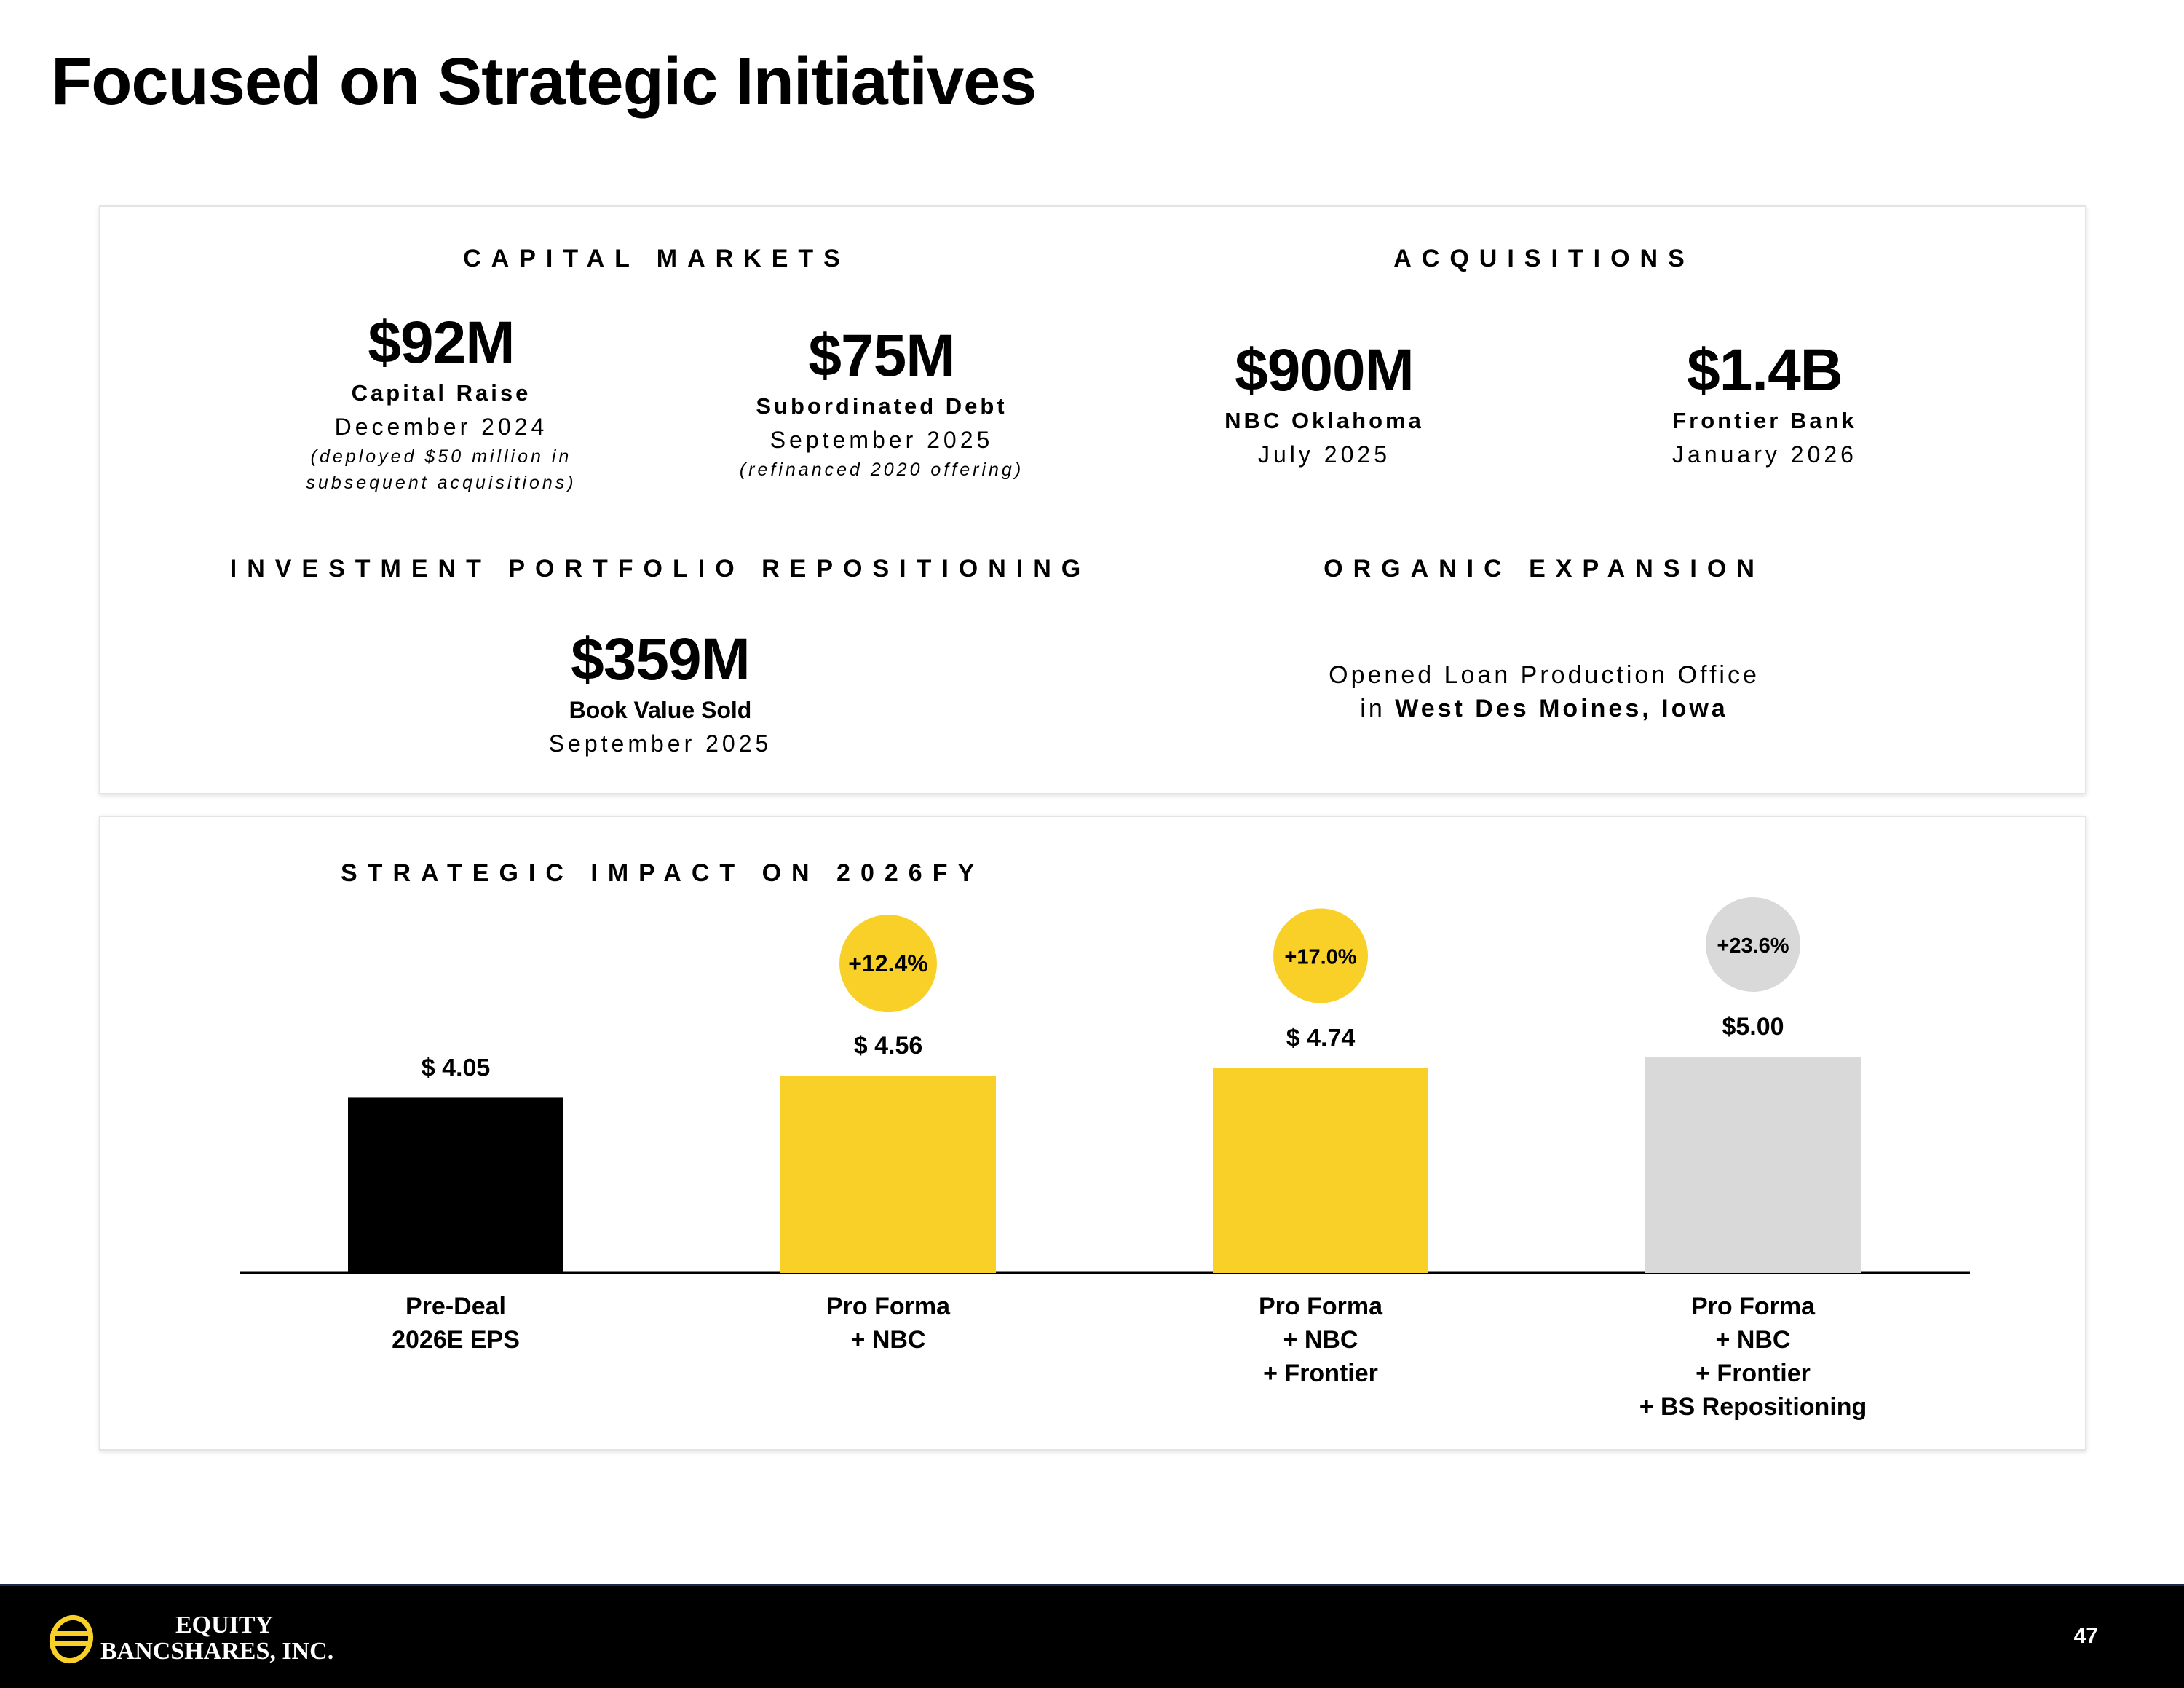 This screenshot has height=1688, width=2184. I want to click on capital-raise-value: $92M, so click(441, 342).